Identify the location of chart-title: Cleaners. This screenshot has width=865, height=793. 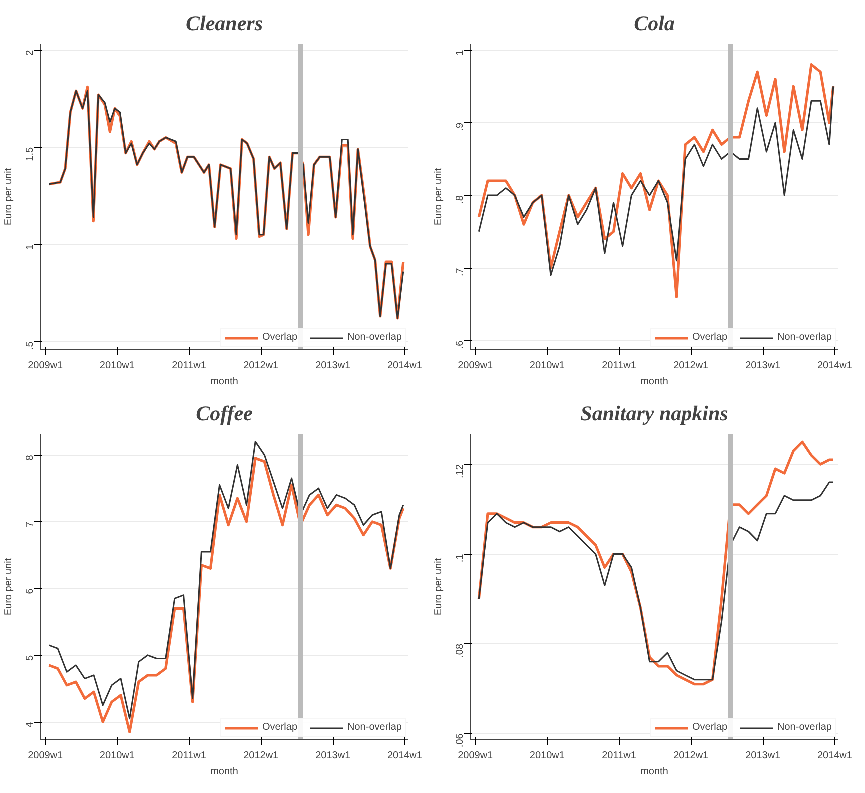
(225, 24).